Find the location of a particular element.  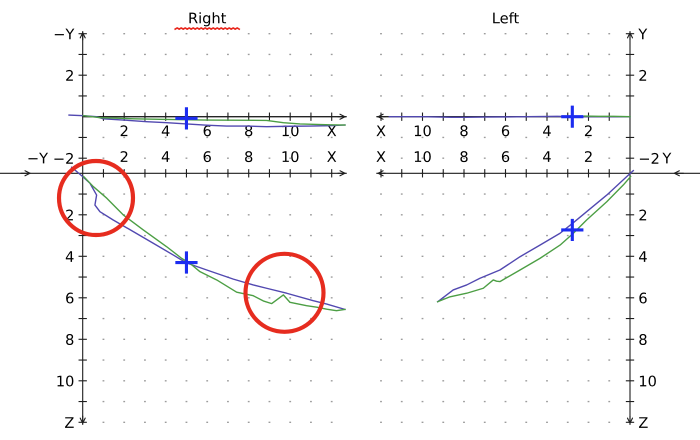

y-tick-label: −Y is located at coordinates (64, 34).